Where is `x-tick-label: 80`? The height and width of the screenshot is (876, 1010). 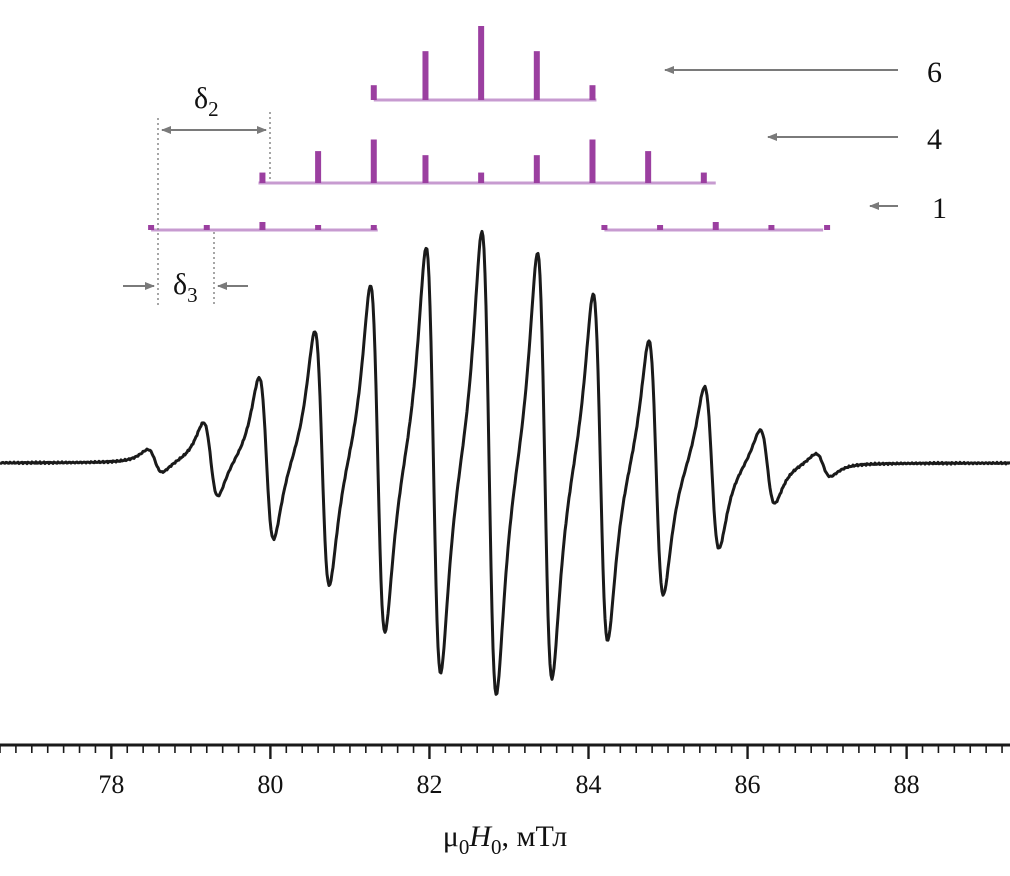 x-tick-label: 80 is located at coordinates (270, 784).